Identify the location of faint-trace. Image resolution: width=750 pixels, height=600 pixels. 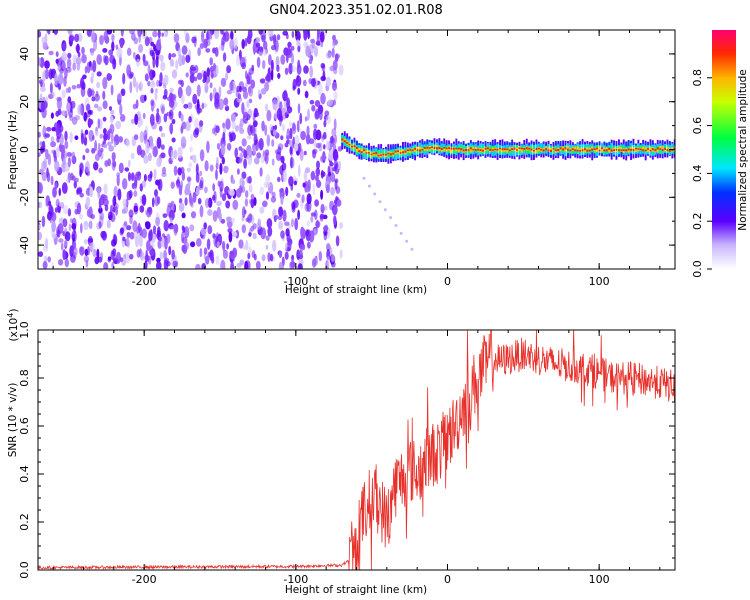
(407, 241).